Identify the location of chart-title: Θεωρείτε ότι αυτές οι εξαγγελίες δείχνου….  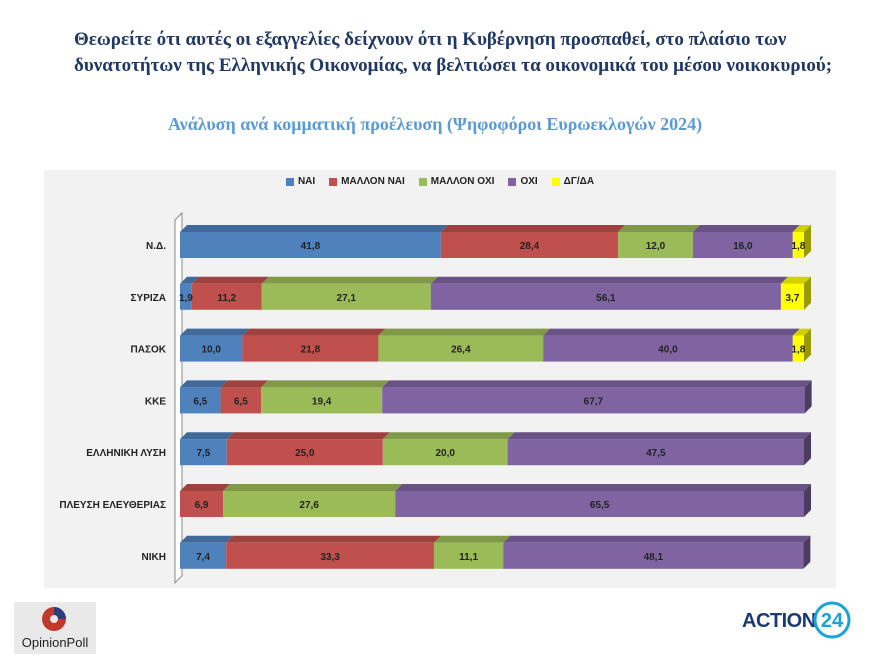
(453, 52).